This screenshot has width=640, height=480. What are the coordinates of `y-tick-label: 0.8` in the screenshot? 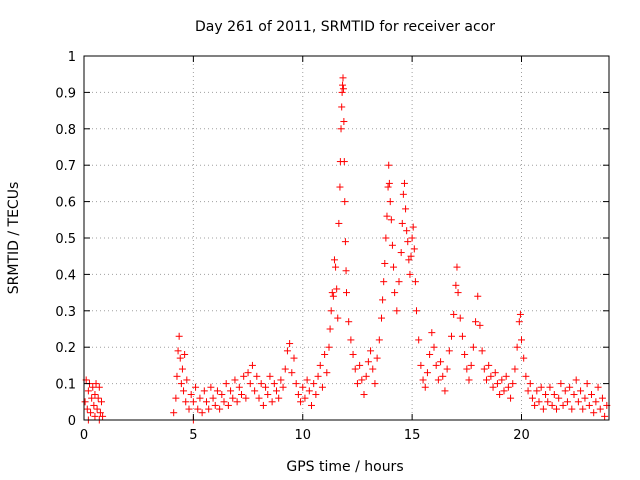 It's located at (65, 130).